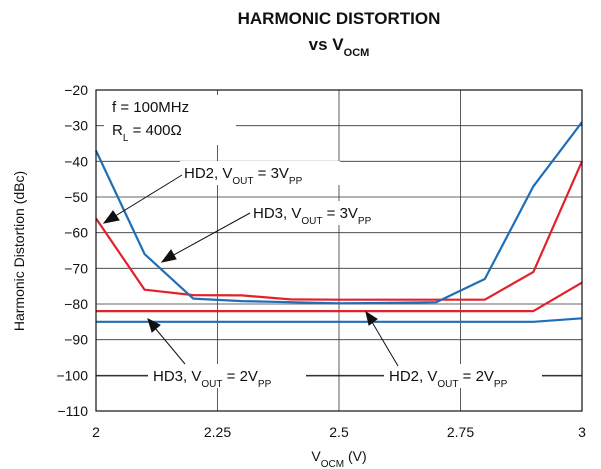  I want to click on condition-frequency: f = 100MHz, so click(150, 107).